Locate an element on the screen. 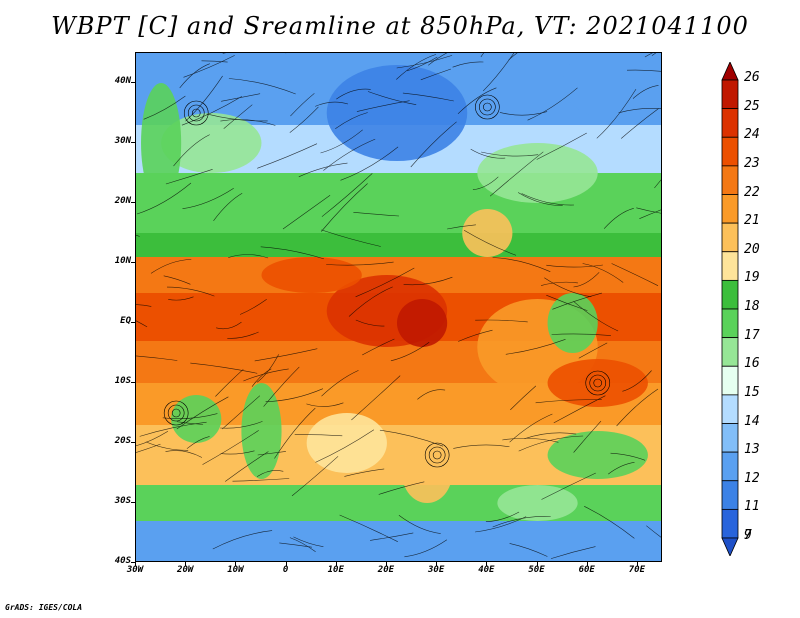  colorbar-label: 11 is located at coordinates (752, 507).